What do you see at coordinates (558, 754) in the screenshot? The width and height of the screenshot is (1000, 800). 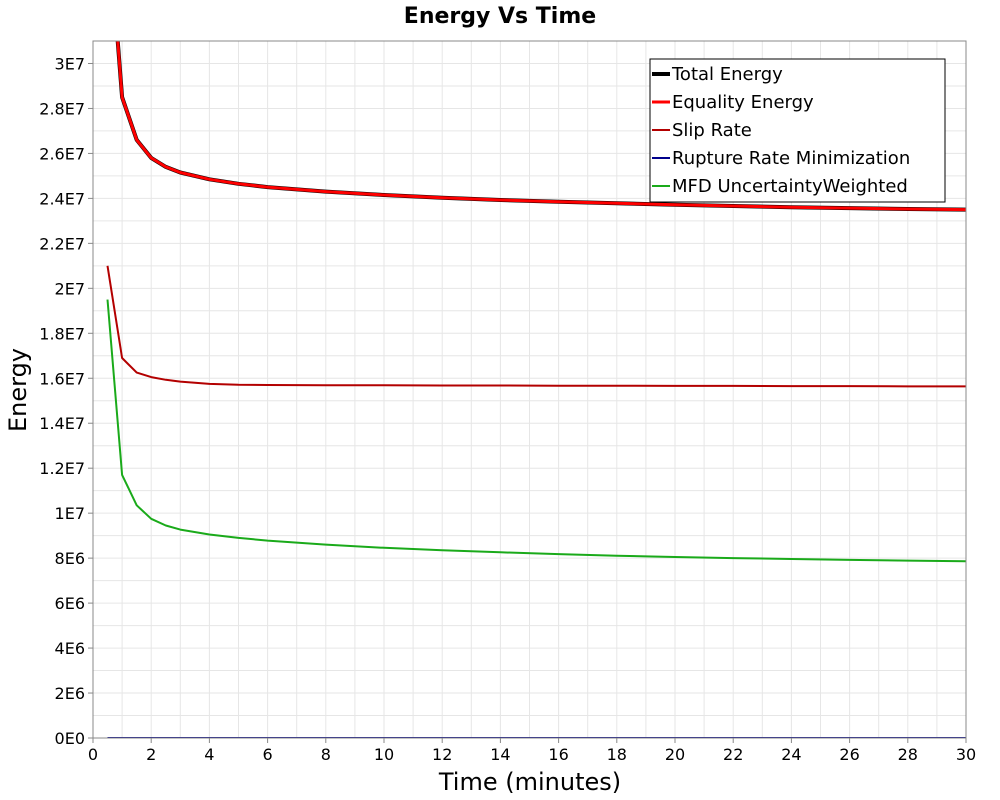 I see `x-tick-label: 16` at bounding box center [558, 754].